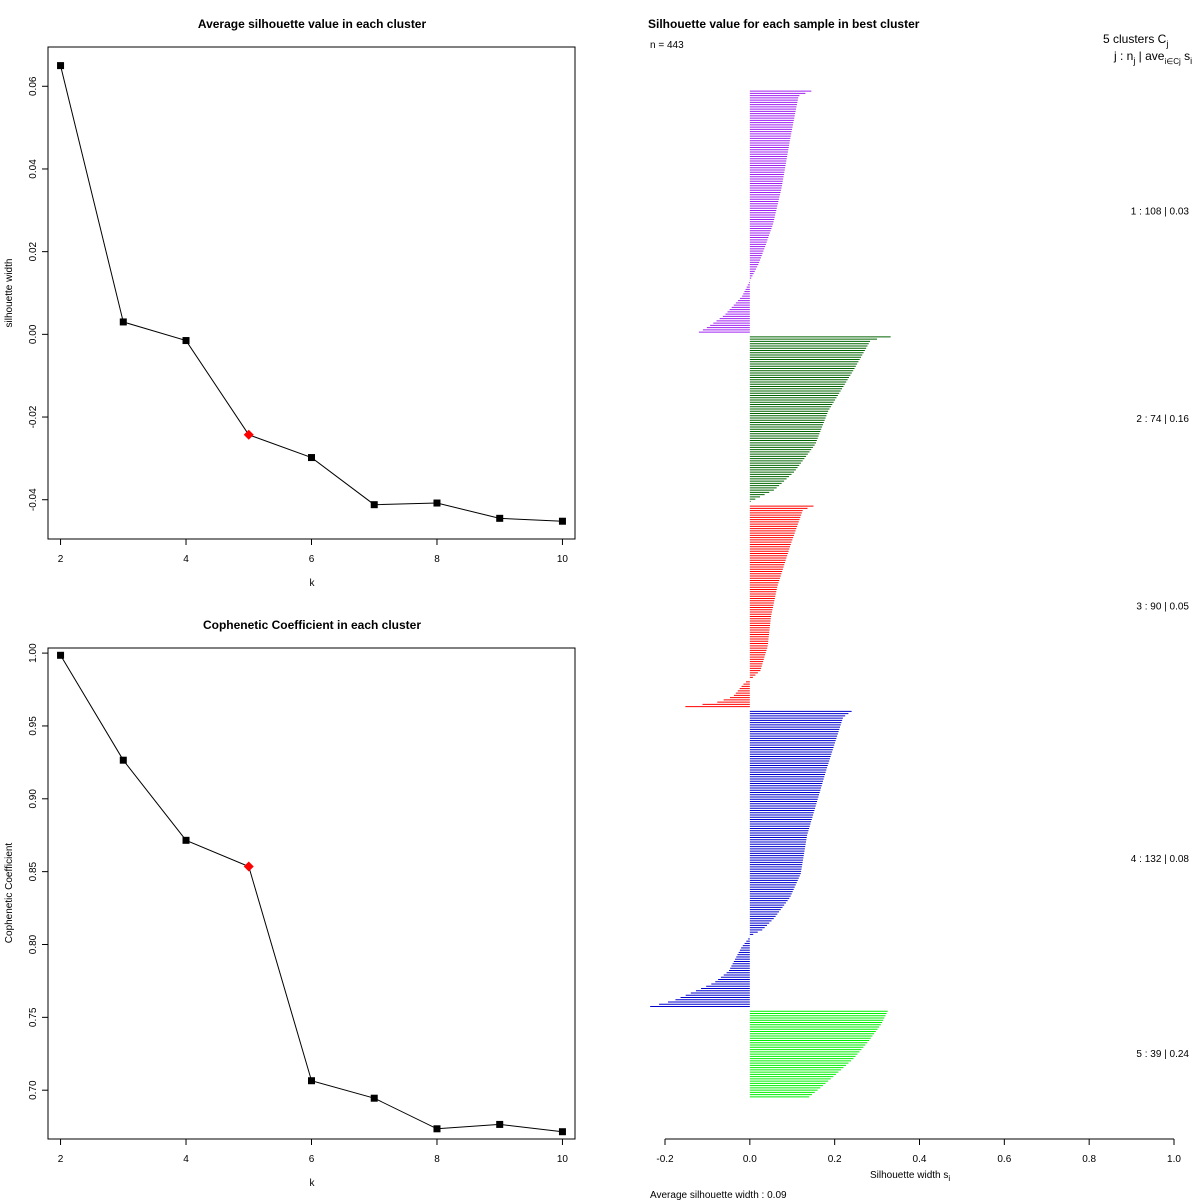 The image size is (1200, 1200). Describe the element at coordinates (33, 1017) in the screenshot. I see `y-tick-label: 0.75` at that location.